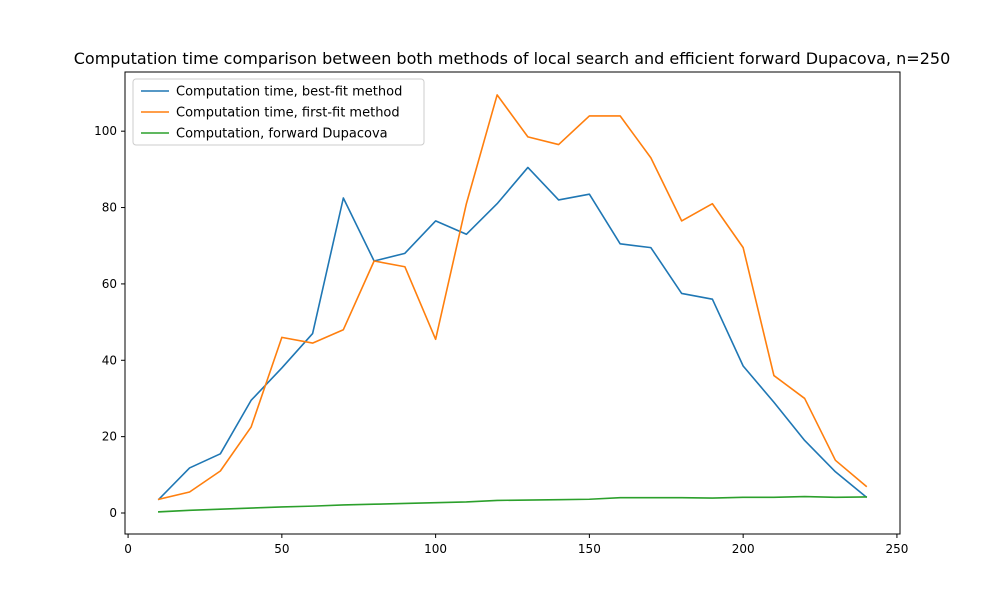 Image resolution: width=1000 pixels, height=604 pixels. I want to click on x-tick-label: 50, so click(281, 549).